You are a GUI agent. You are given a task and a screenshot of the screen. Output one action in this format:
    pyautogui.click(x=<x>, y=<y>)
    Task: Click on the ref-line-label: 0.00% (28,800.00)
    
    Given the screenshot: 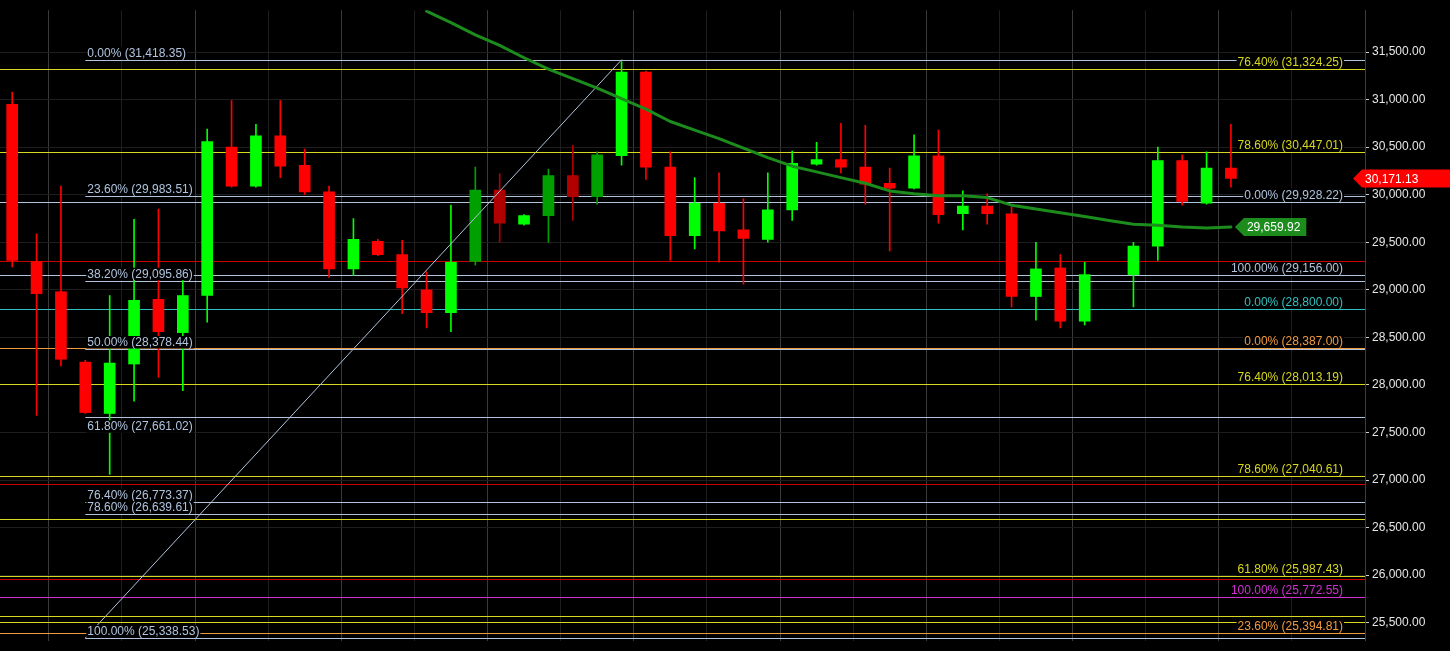 What is the action you would take?
    pyautogui.click(x=1293, y=301)
    